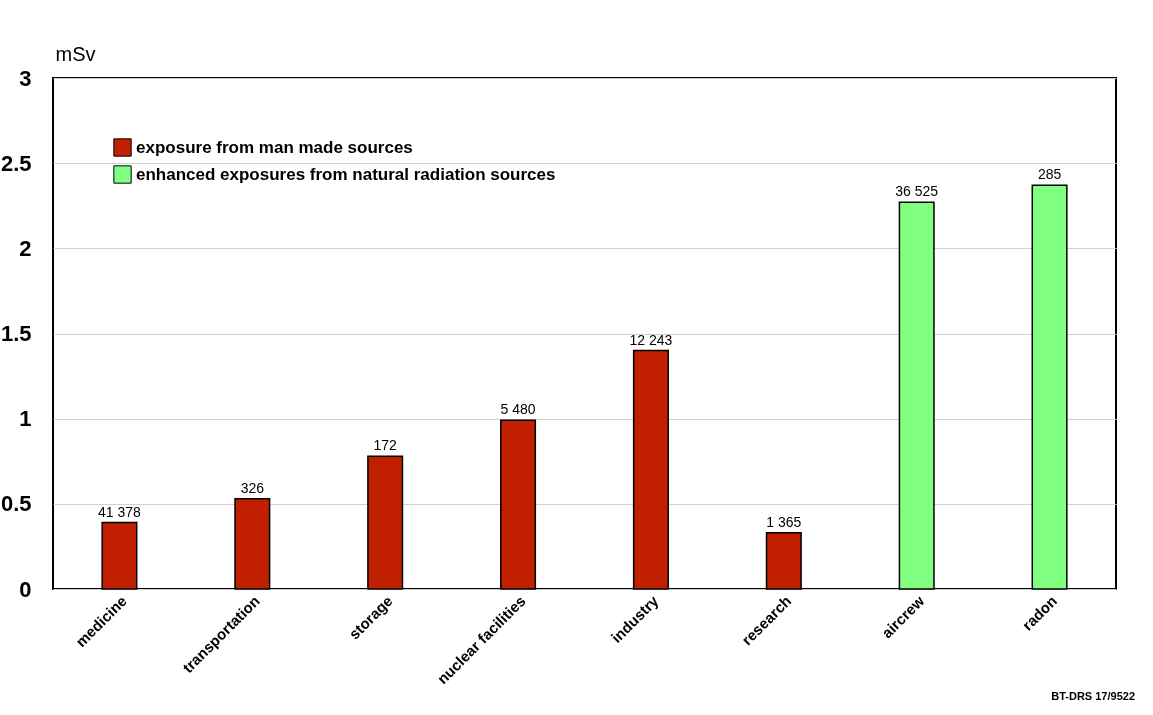 Image resolution: width=1153 pixels, height=715 pixels. I want to click on y-tick-label: 0.5, so click(16, 504).